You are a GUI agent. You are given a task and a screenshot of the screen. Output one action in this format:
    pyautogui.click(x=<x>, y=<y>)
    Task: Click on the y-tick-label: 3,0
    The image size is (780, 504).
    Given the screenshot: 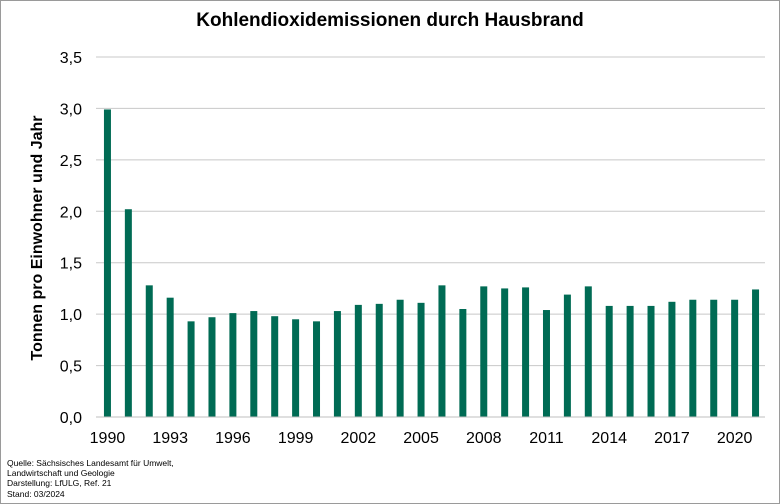 What is the action you would take?
    pyautogui.click(x=71, y=109)
    